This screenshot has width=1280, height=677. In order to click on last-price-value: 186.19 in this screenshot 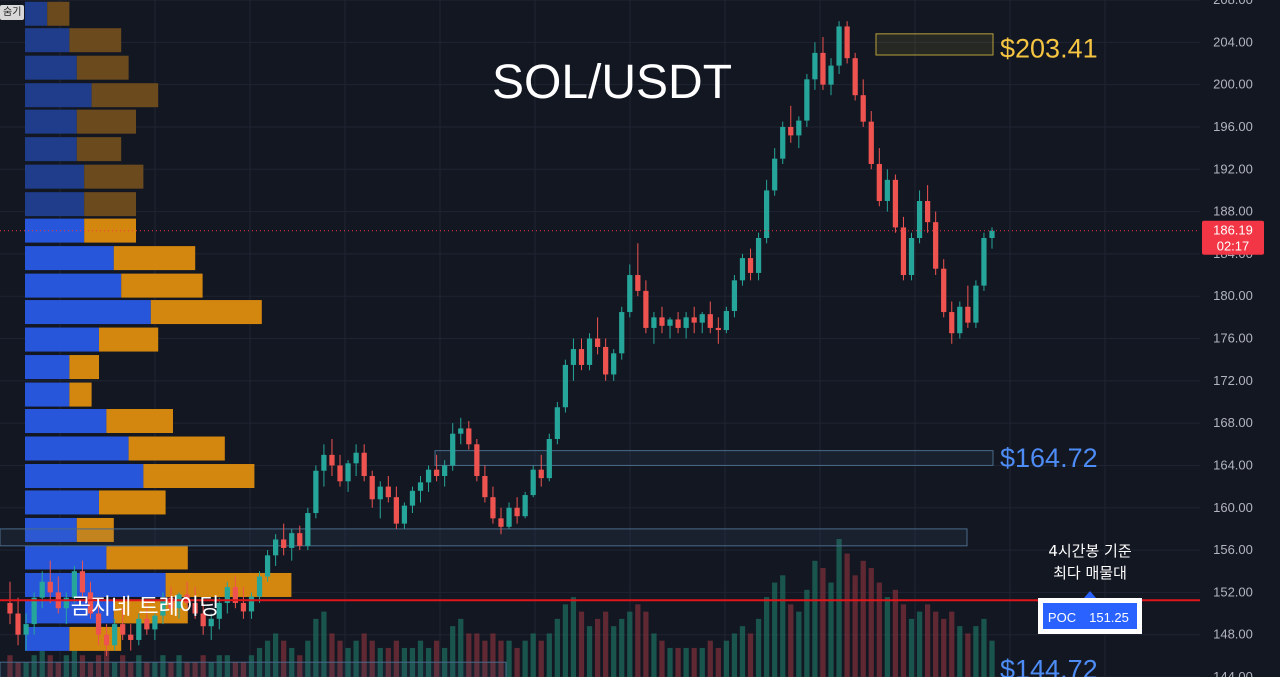, I will do `click(1233, 230)`.